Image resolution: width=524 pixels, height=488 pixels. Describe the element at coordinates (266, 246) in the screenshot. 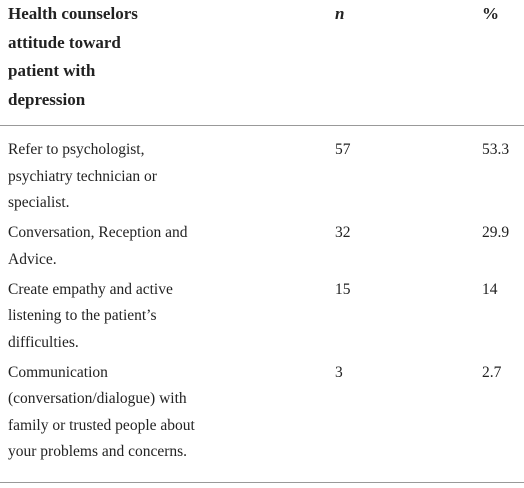

I see `attitude-cell: Conversation, Reception and Advice.` at that location.